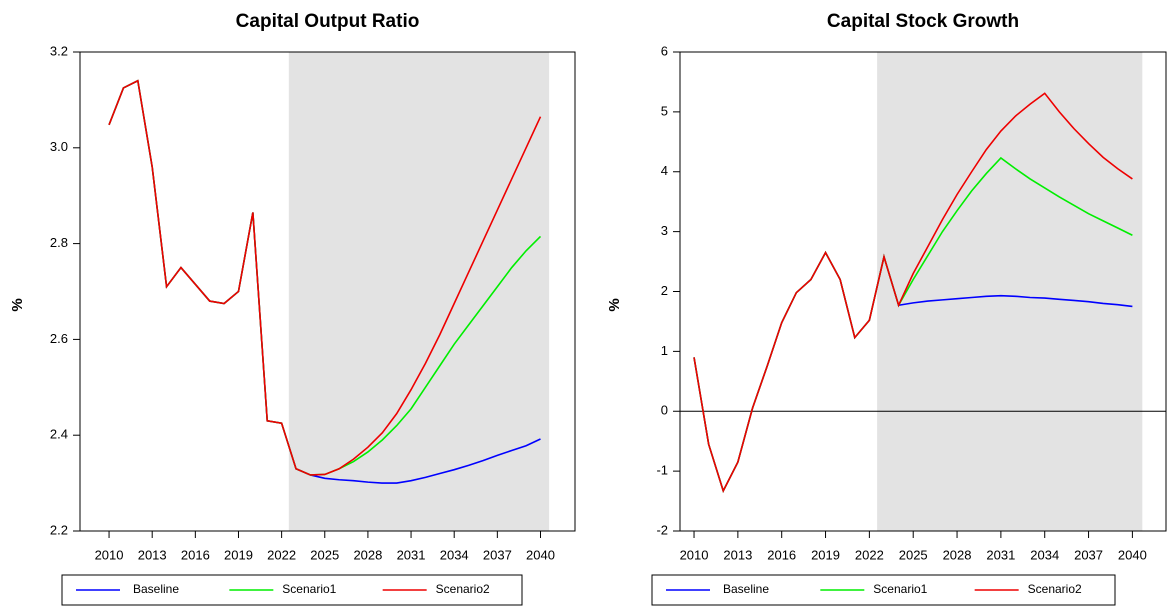 This screenshot has height=612, width=1168. Describe the element at coordinates (664, 410) in the screenshot. I see `y-tick-label: 0` at that location.